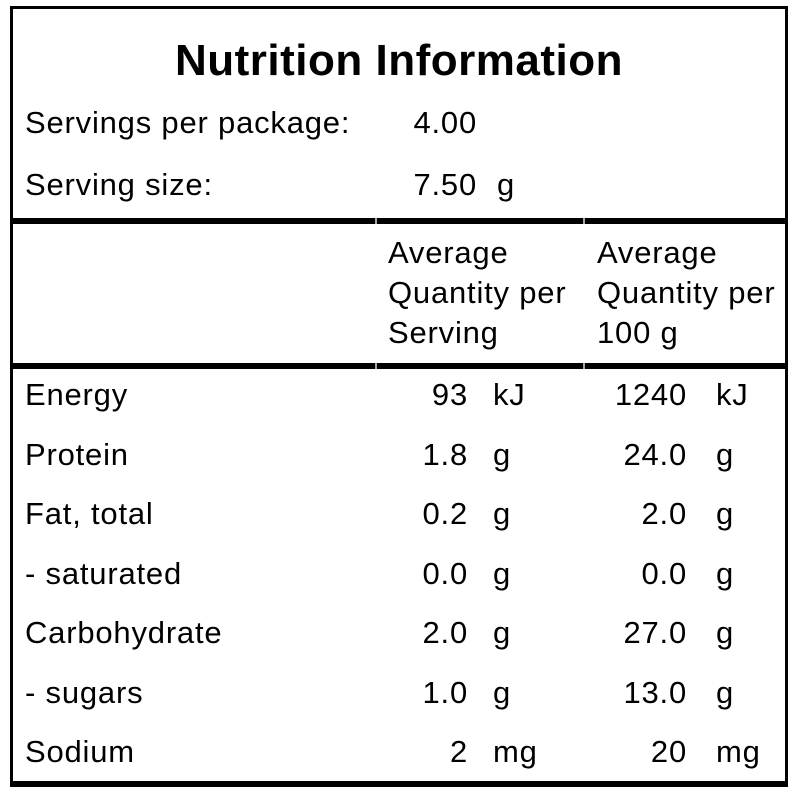 Image resolution: width=798 pixels, height=798 pixels. Describe the element at coordinates (655, 692) in the screenshot. I see `per-100g-value: 13.0` at that location.